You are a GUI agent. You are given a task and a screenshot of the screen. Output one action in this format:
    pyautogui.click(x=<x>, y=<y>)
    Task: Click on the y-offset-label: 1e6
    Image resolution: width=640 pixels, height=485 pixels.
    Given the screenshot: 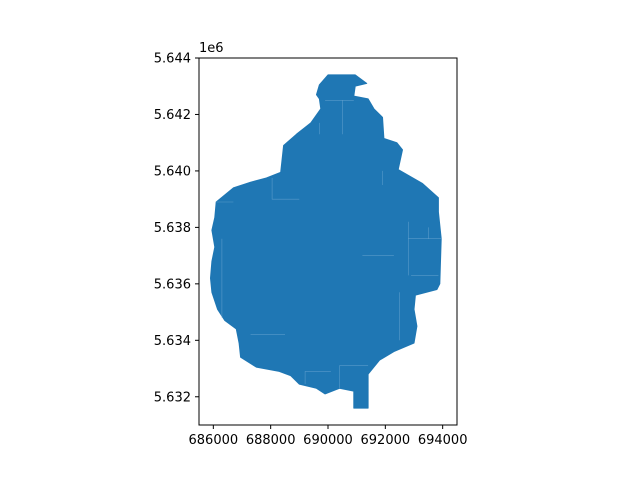 What is the action you would take?
    pyautogui.click(x=211, y=48)
    